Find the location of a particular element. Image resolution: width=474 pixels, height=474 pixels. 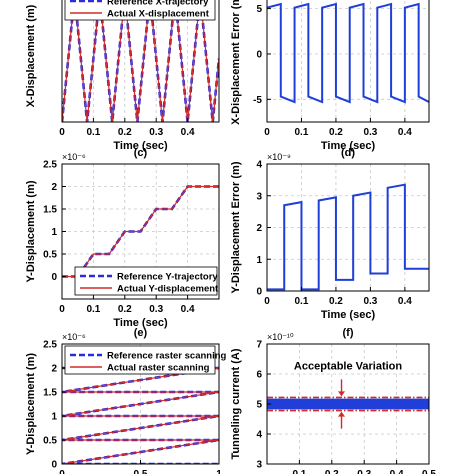

annotation-arrowhead-up is located at coordinates (342, 414).